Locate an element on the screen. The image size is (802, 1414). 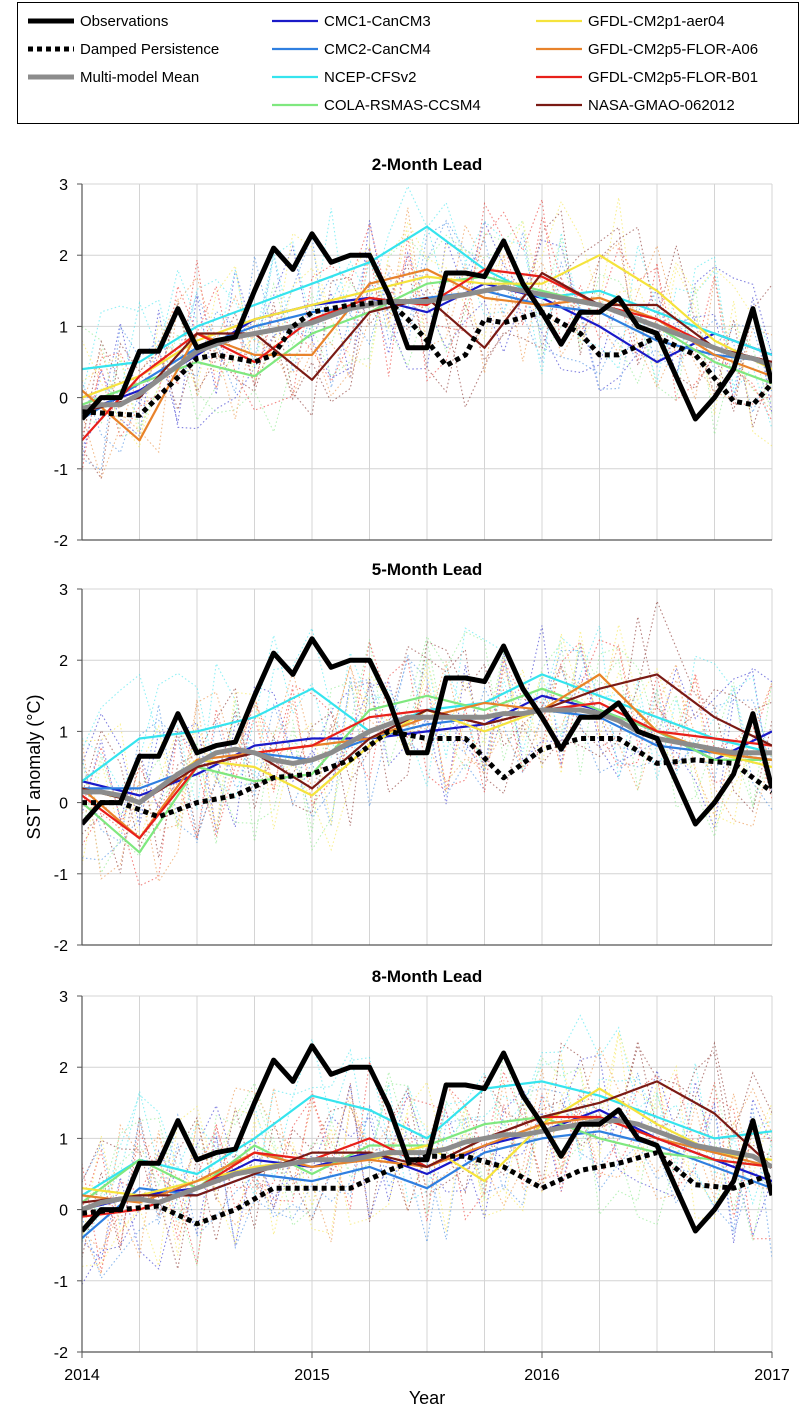
legend-item-cmc1-cancm3: CMC1-CanCM3 is located at coordinates (350, 21).